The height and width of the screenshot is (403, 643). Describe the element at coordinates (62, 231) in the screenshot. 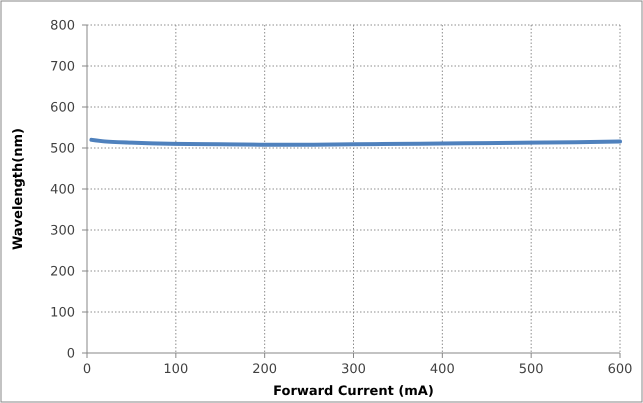

I see `y-tick-label: 300` at that location.